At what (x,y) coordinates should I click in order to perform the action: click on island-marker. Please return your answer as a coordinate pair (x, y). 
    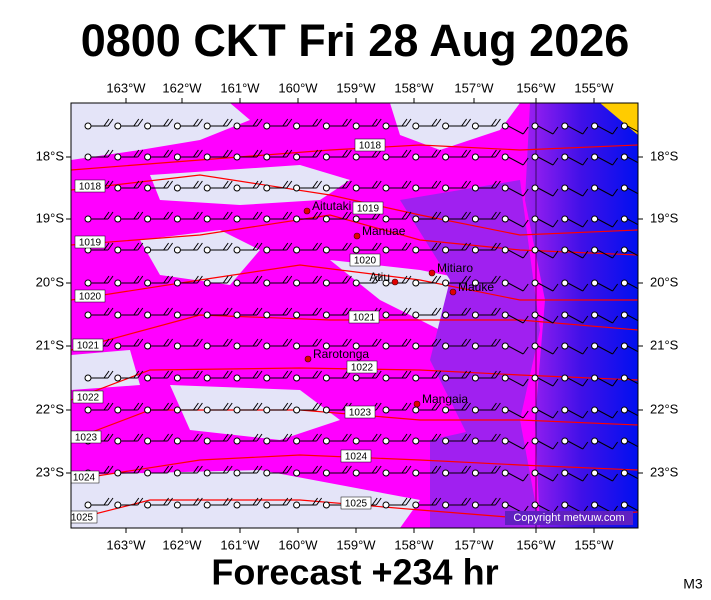
    Looking at the image, I should click on (357, 236).